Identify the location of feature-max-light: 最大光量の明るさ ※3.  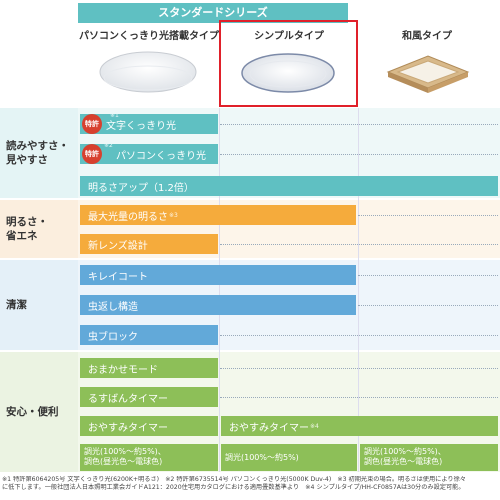
(218, 215).